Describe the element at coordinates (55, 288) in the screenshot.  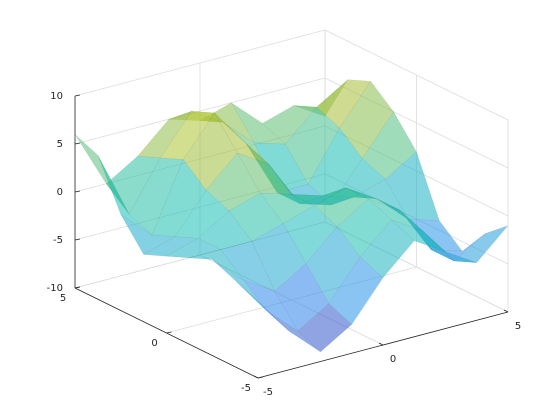
I see `z-tick-label: -10` at that location.